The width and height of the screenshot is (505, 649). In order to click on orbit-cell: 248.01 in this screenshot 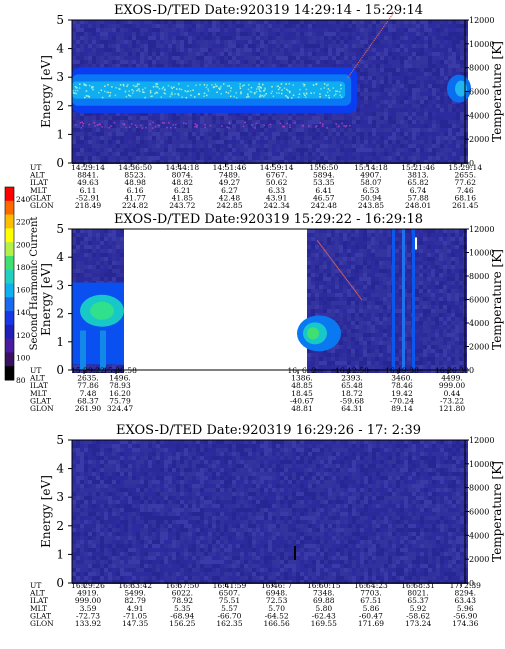, I will do `click(418, 205)`.